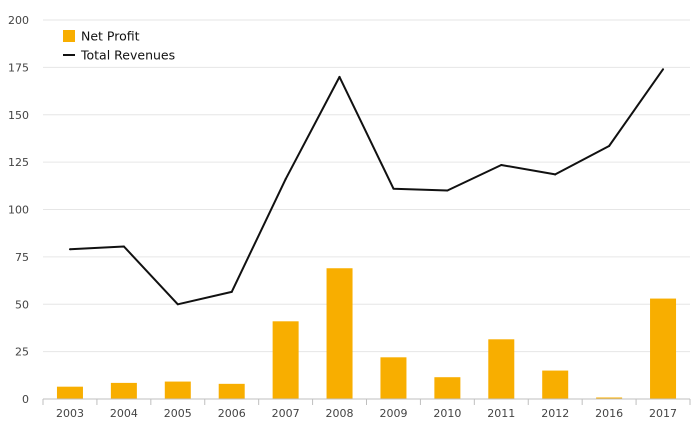  Describe the element at coordinates (555, 174) in the screenshot. I see `point-total-revenues-2012` at that location.